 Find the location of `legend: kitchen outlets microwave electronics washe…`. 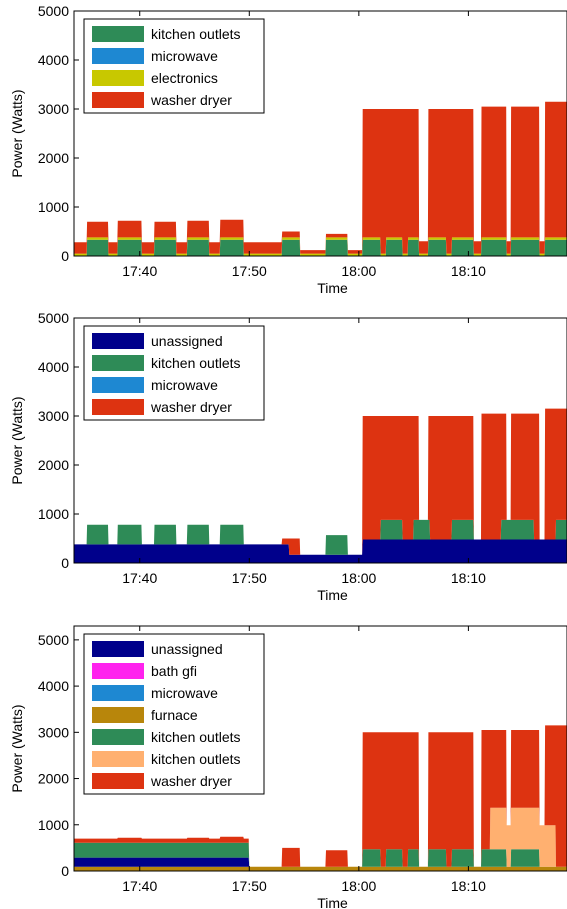

legend: kitchen outlets microwave electronics washe… is located at coordinates (174, 66).